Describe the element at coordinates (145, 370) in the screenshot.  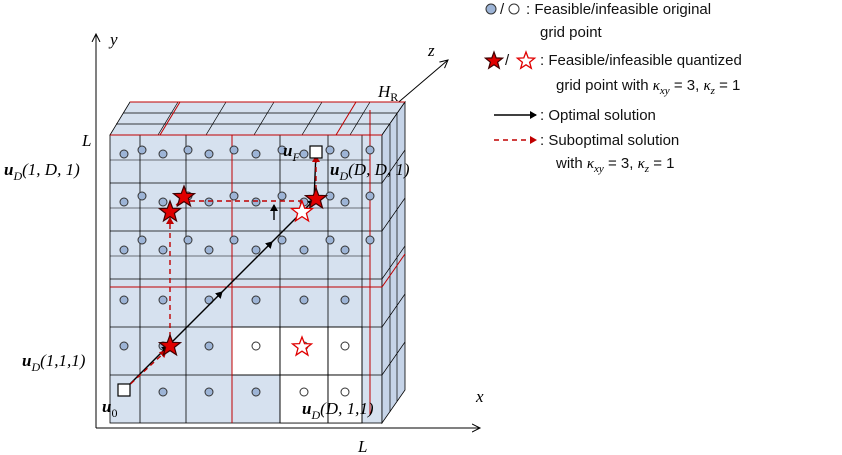
I see `suboptimal-path-segment` at that location.